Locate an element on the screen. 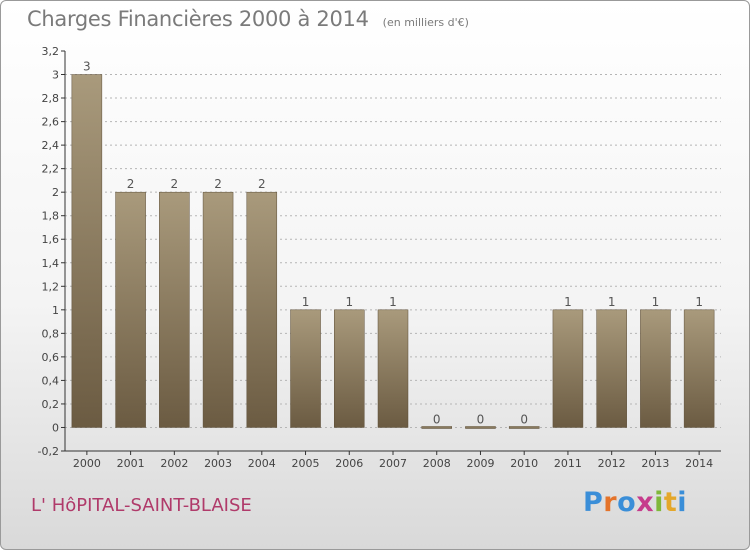 This screenshot has width=750, height=550. y-tick-label: 2,2 is located at coordinates (51, 169).